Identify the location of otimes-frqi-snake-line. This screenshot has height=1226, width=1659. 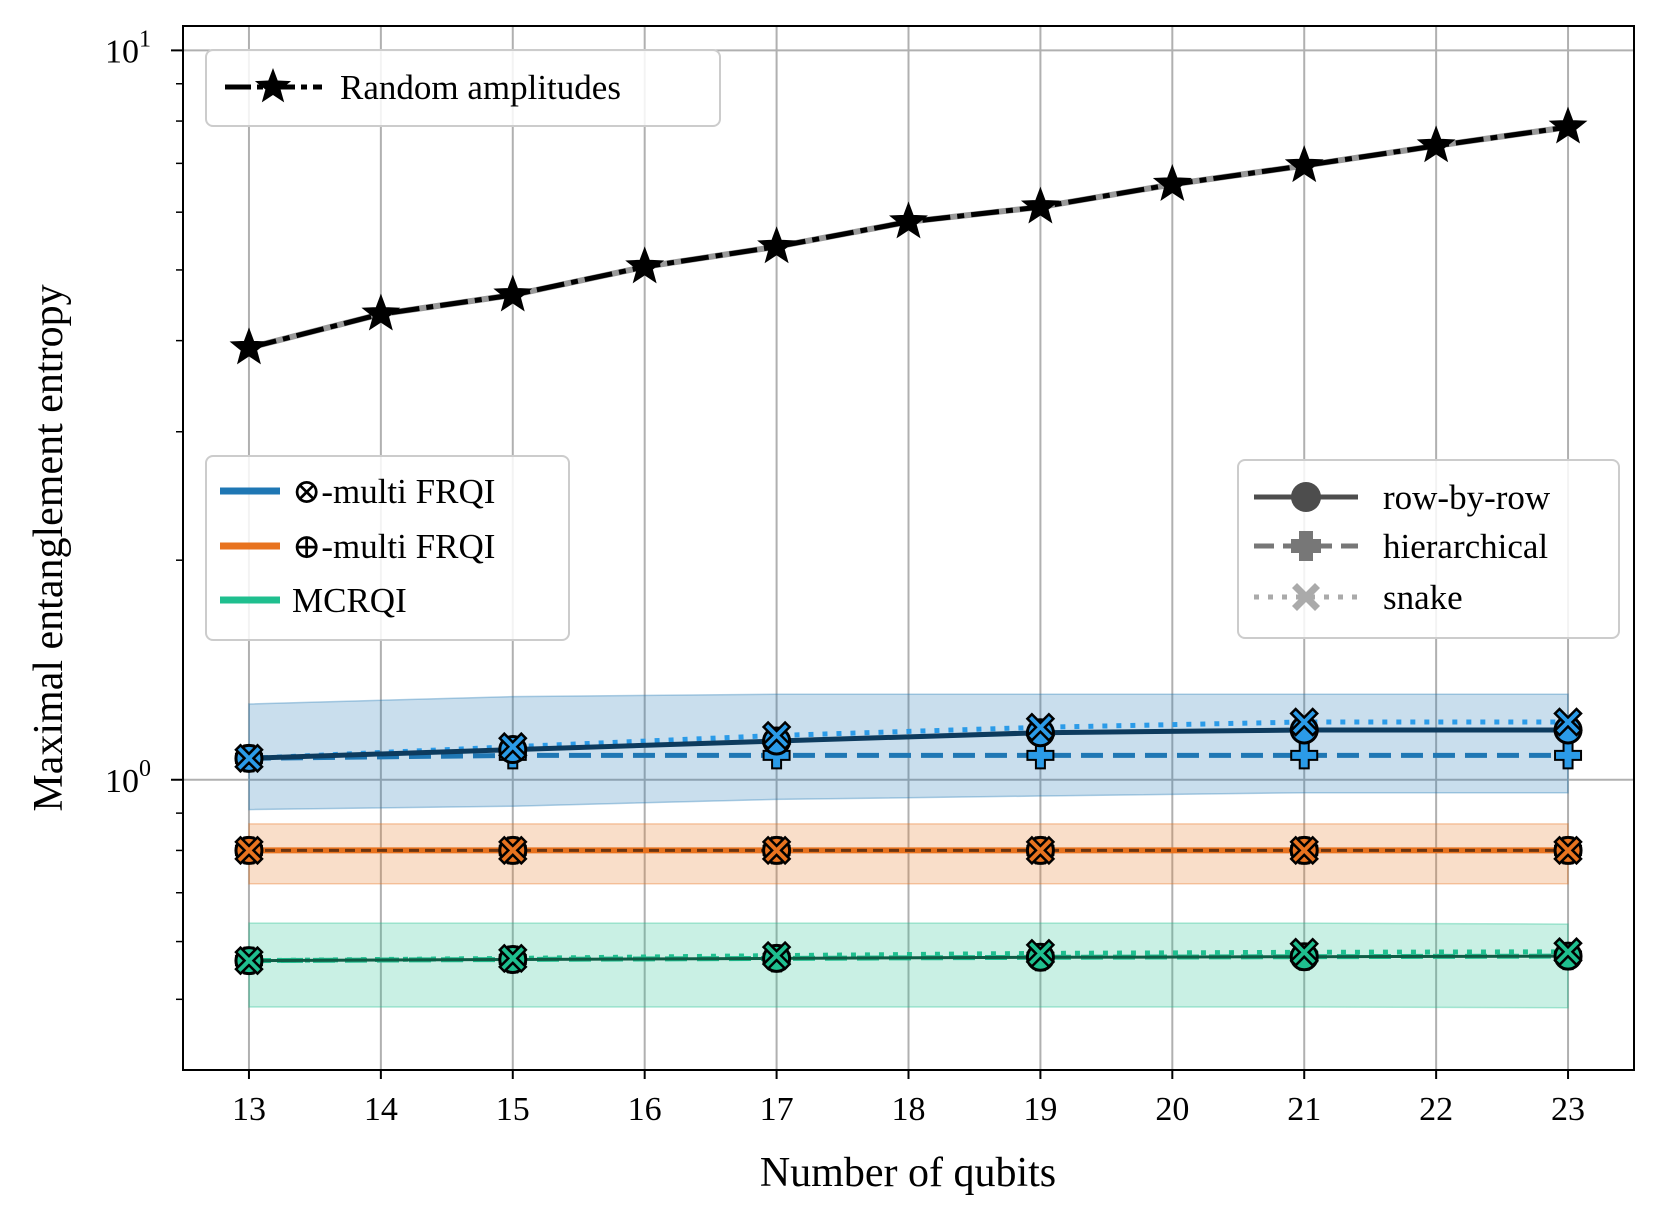
(908, 740).